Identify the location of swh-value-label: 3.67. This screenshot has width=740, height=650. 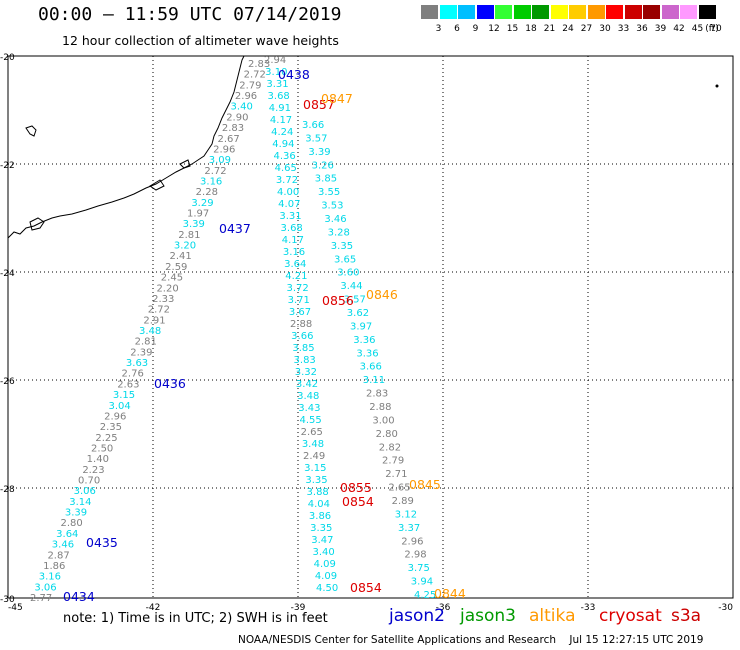
(300, 312).